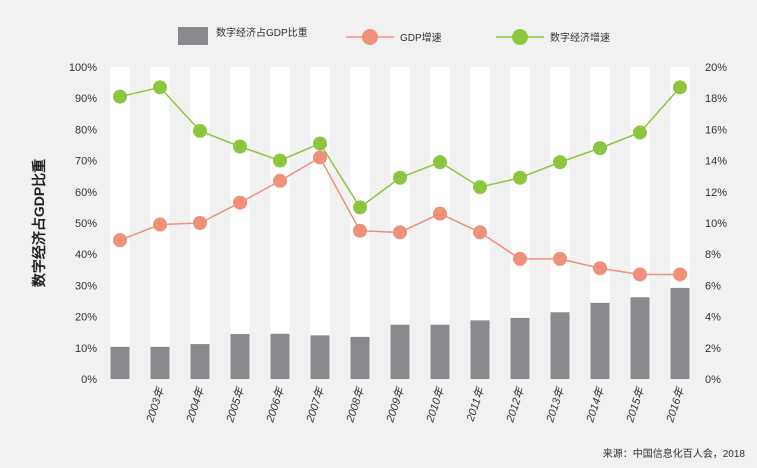  What do you see at coordinates (89, 380) in the screenshot?
I see `y-tick-label: 0%` at bounding box center [89, 380].